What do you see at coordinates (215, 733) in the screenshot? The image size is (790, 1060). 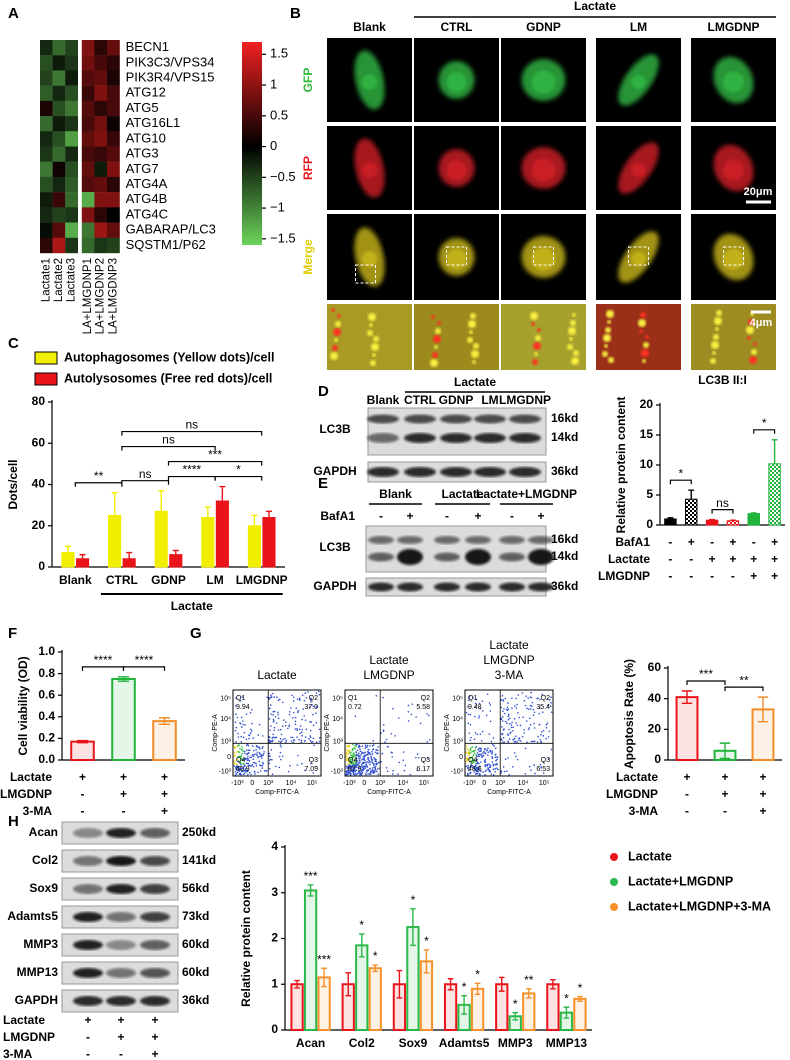 I see `y-axis-label: Comp-PE-A` at bounding box center [215, 733].